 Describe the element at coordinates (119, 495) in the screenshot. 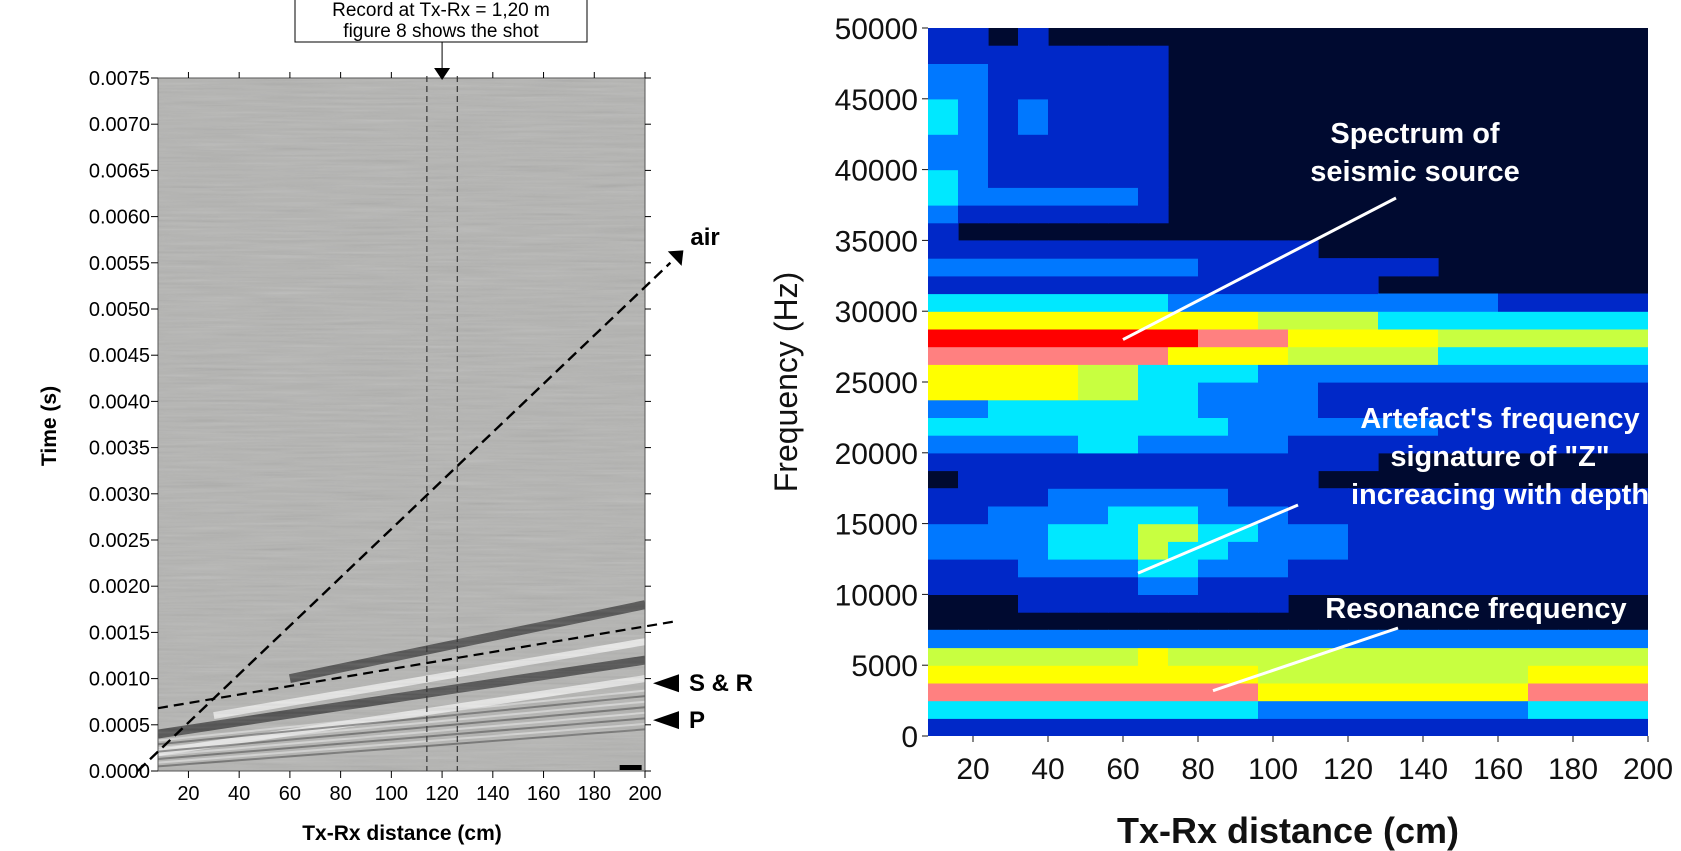

I see `seismogram-y-tick-label-6: 0.0030` at that location.